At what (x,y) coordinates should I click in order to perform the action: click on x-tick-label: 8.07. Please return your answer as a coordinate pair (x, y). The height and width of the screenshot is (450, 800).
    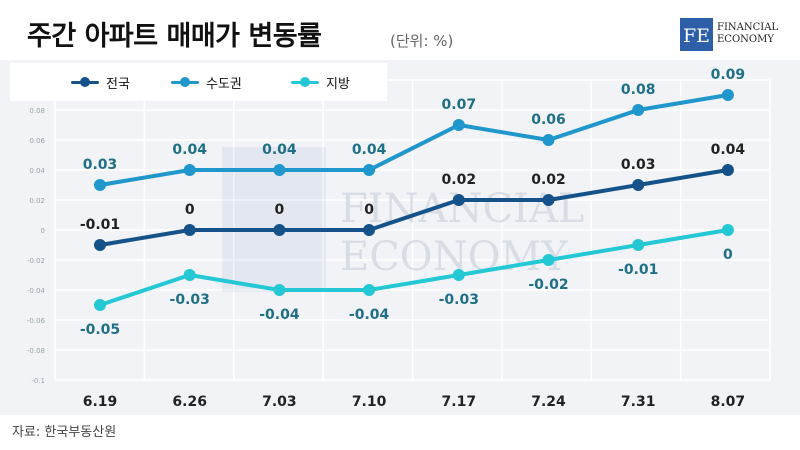
    Looking at the image, I should click on (728, 402).